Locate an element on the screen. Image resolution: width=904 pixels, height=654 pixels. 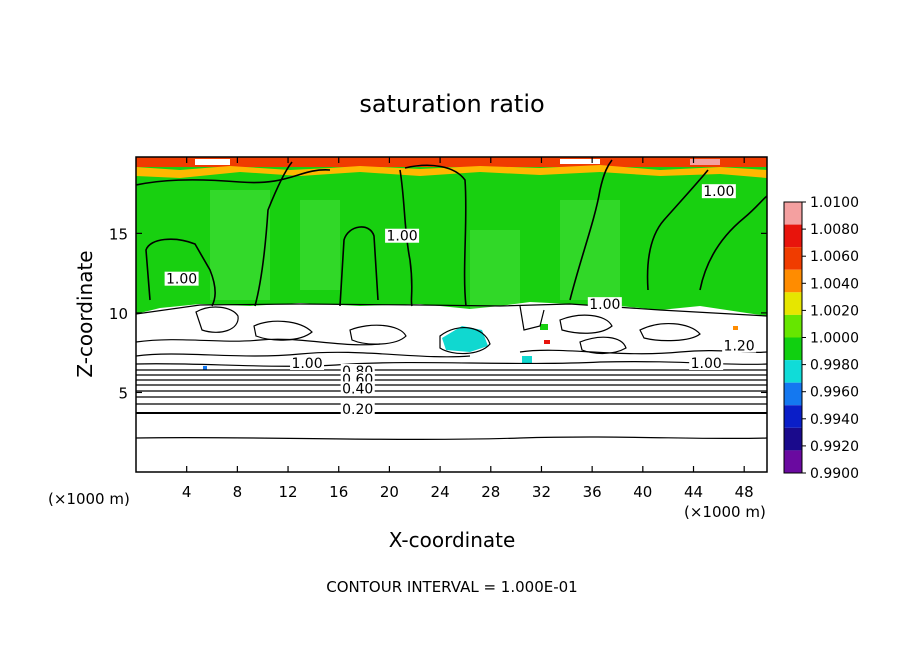
colorbar-label: 1.0040 is located at coordinates (834, 284).